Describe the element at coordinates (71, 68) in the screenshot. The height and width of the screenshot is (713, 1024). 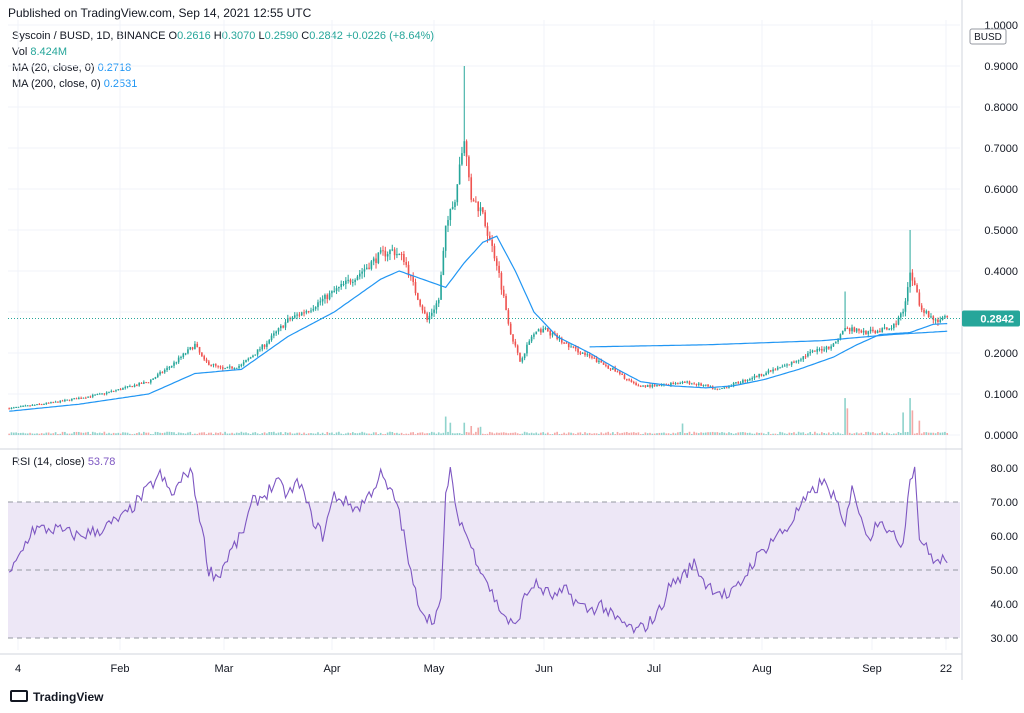
I see `legend-ma20-row: MA (20, close, 0) 0.2718` at that location.